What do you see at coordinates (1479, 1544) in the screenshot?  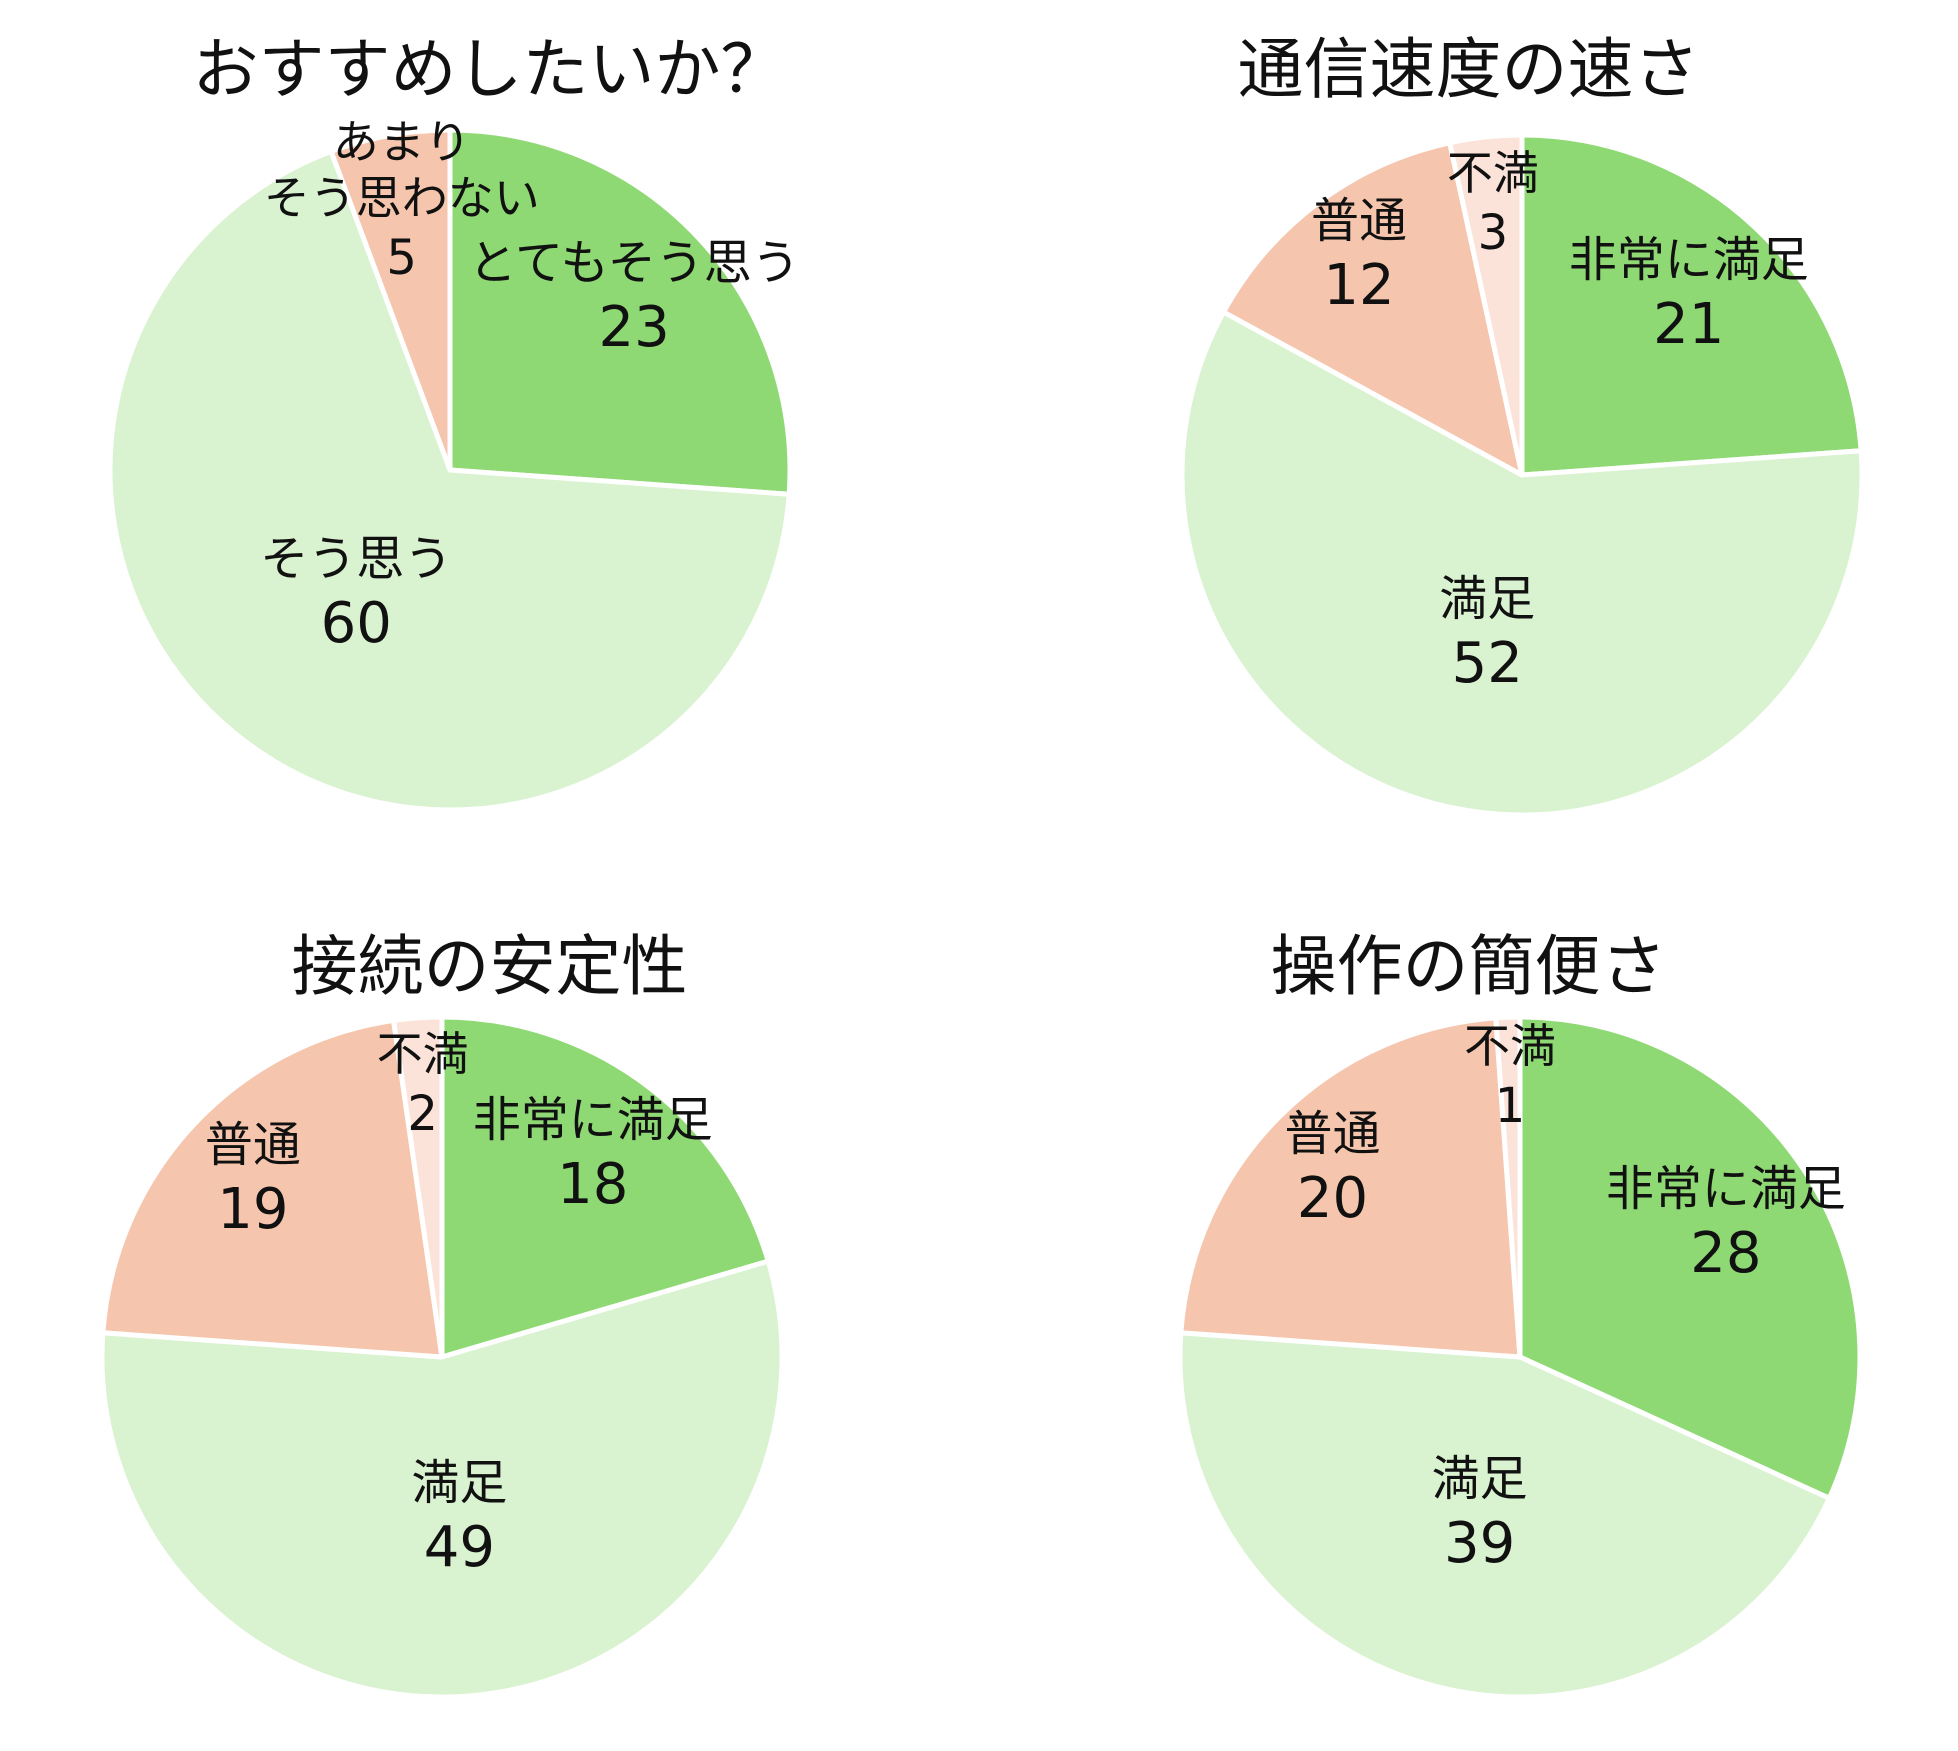 I see `value-label: 39` at bounding box center [1479, 1544].